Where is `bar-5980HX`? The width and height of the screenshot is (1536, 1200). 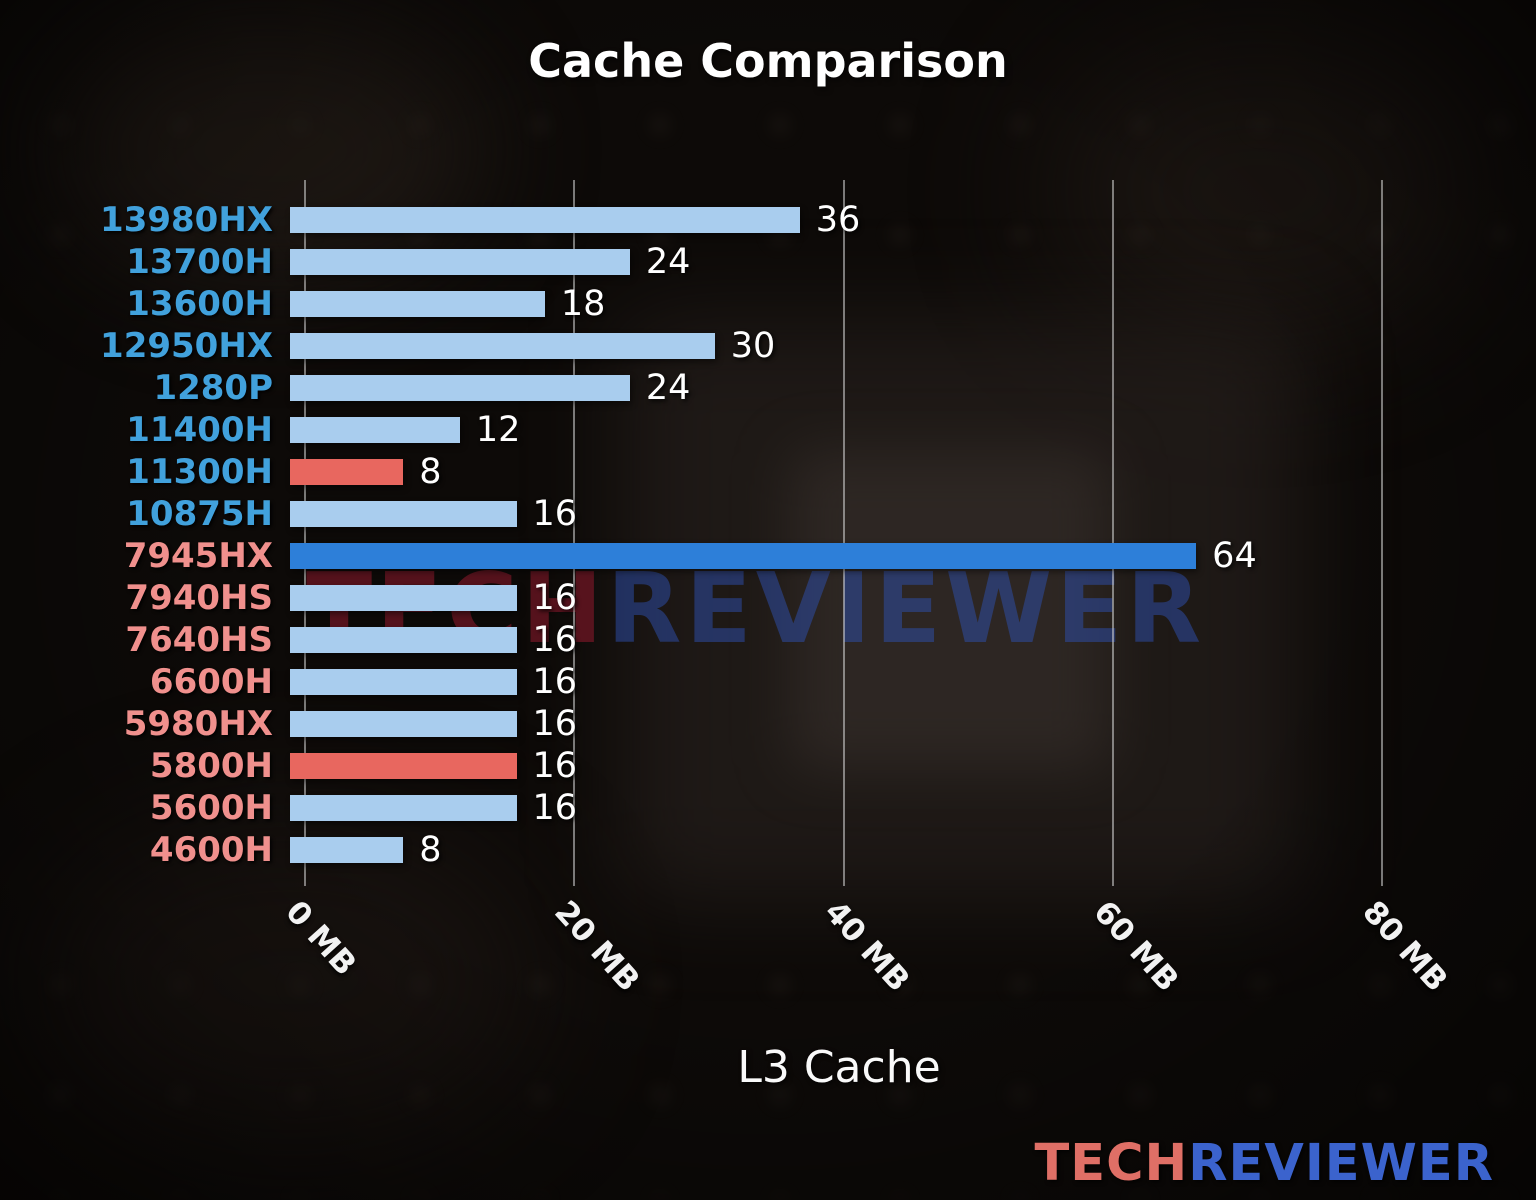
bar-5980HX is located at coordinates (403, 724).